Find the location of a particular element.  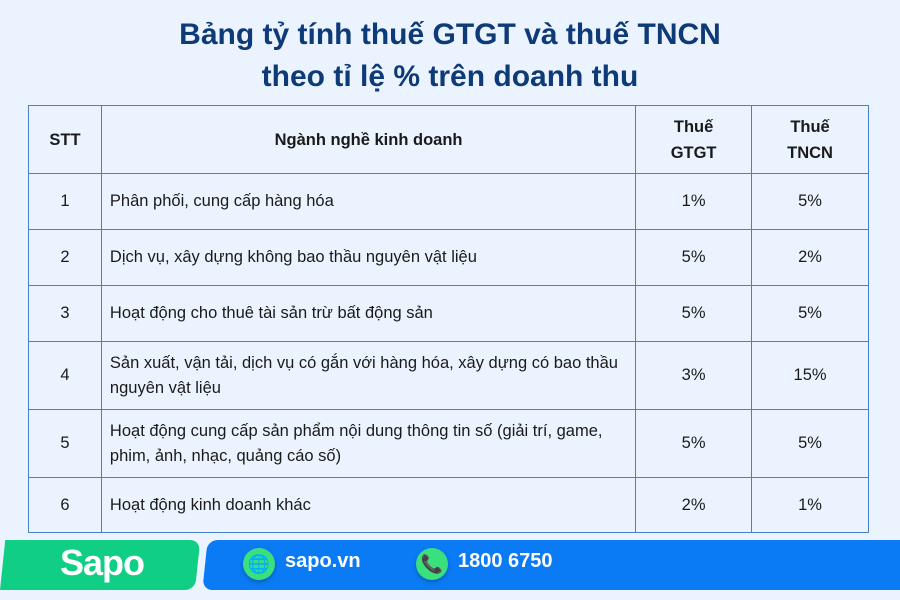

title-line-2: theo tỉ lệ % trên doanh thu is located at coordinates (450, 76).